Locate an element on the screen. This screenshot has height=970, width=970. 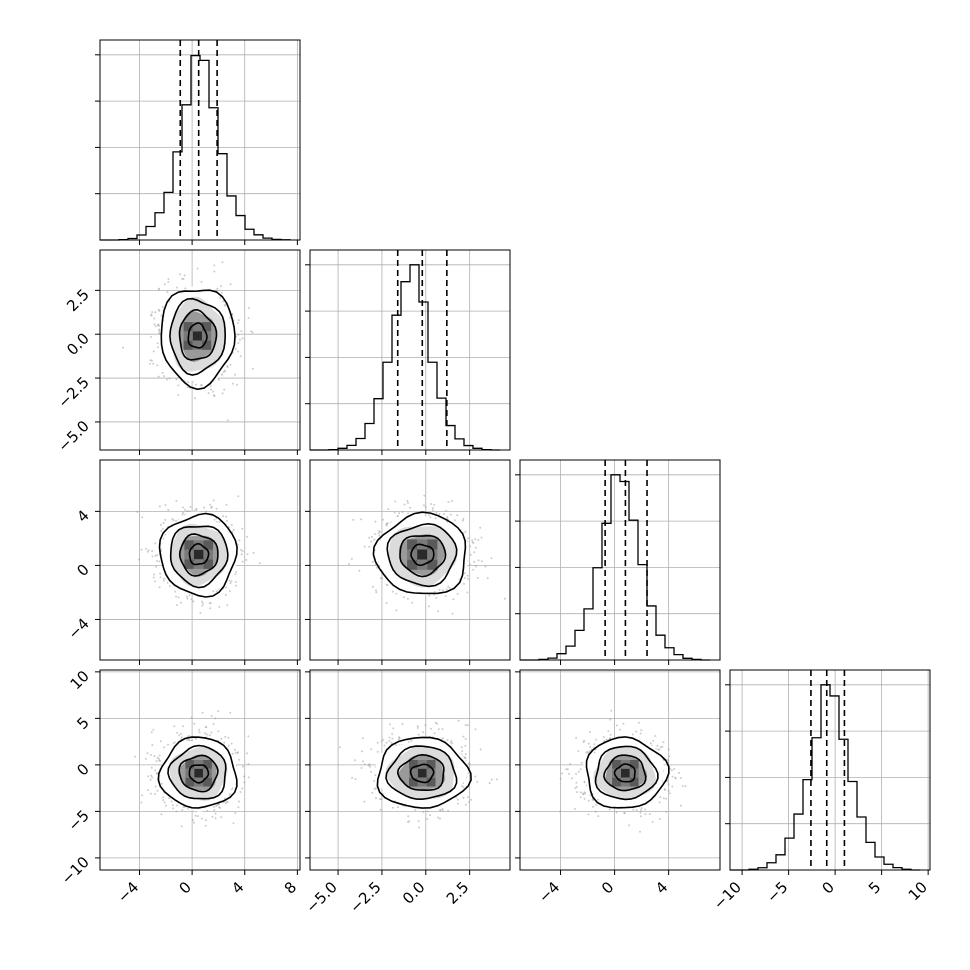
x-tick-label: 4 is located at coordinates (661, 887).